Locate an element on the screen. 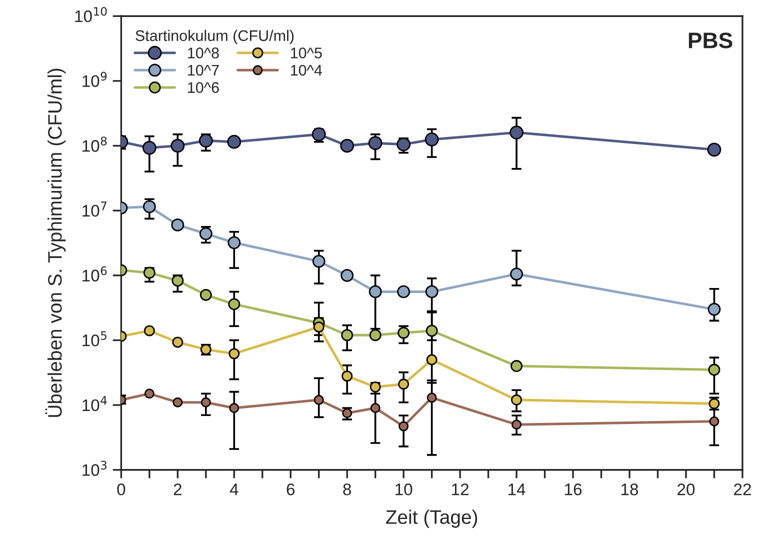 The height and width of the screenshot is (537, 767). x-tick-label: 18 is located at coordinates (630, 490).